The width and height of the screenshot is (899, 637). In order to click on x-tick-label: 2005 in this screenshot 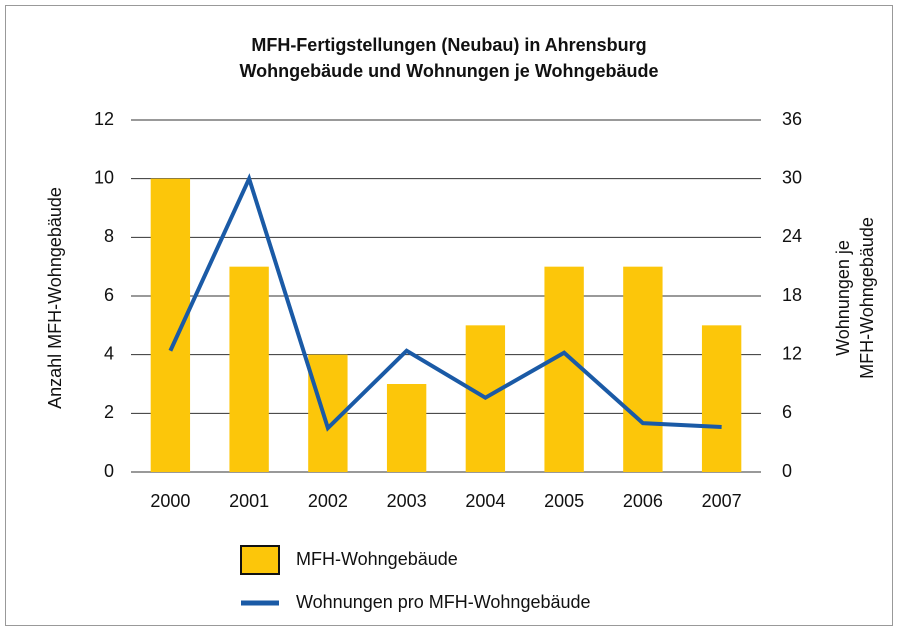, I will do `click(564, 501)`.